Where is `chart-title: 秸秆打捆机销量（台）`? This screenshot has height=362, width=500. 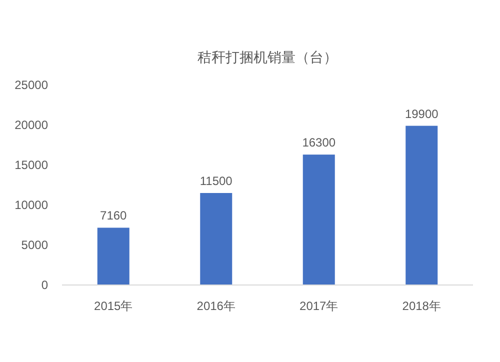 chart-title: 秸秆打捆机销量（台） is located at coordinates (268, 57).